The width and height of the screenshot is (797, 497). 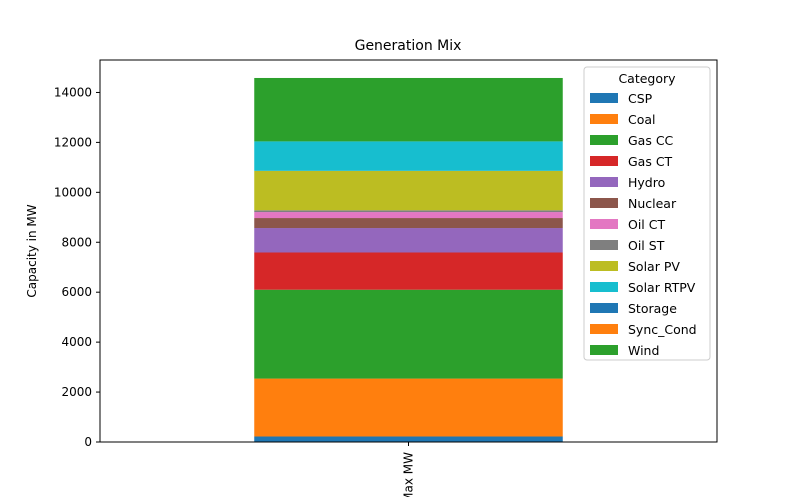 What do you see at coordinates (646, 224) in the screenshot?
I see `legend-label: Oil CT` at bounding box center [646, 224].